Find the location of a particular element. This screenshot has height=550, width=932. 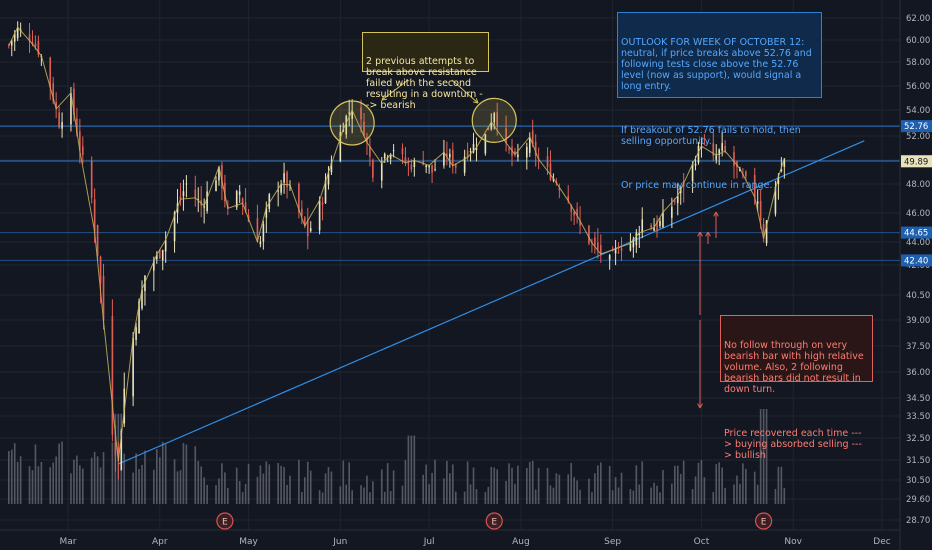

level-price-tag is located at coordinates (916, 232).